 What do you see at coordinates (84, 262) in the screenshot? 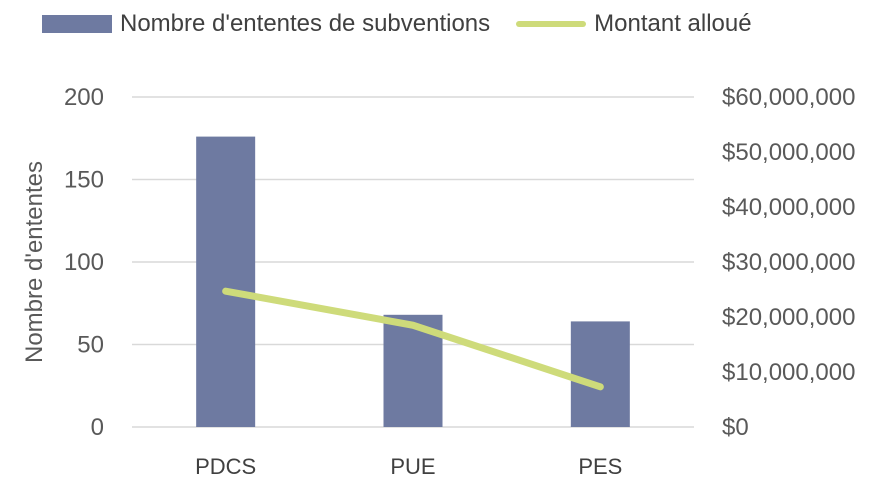
I see `y-tick-label: 100` at bounding box center [84, 262].